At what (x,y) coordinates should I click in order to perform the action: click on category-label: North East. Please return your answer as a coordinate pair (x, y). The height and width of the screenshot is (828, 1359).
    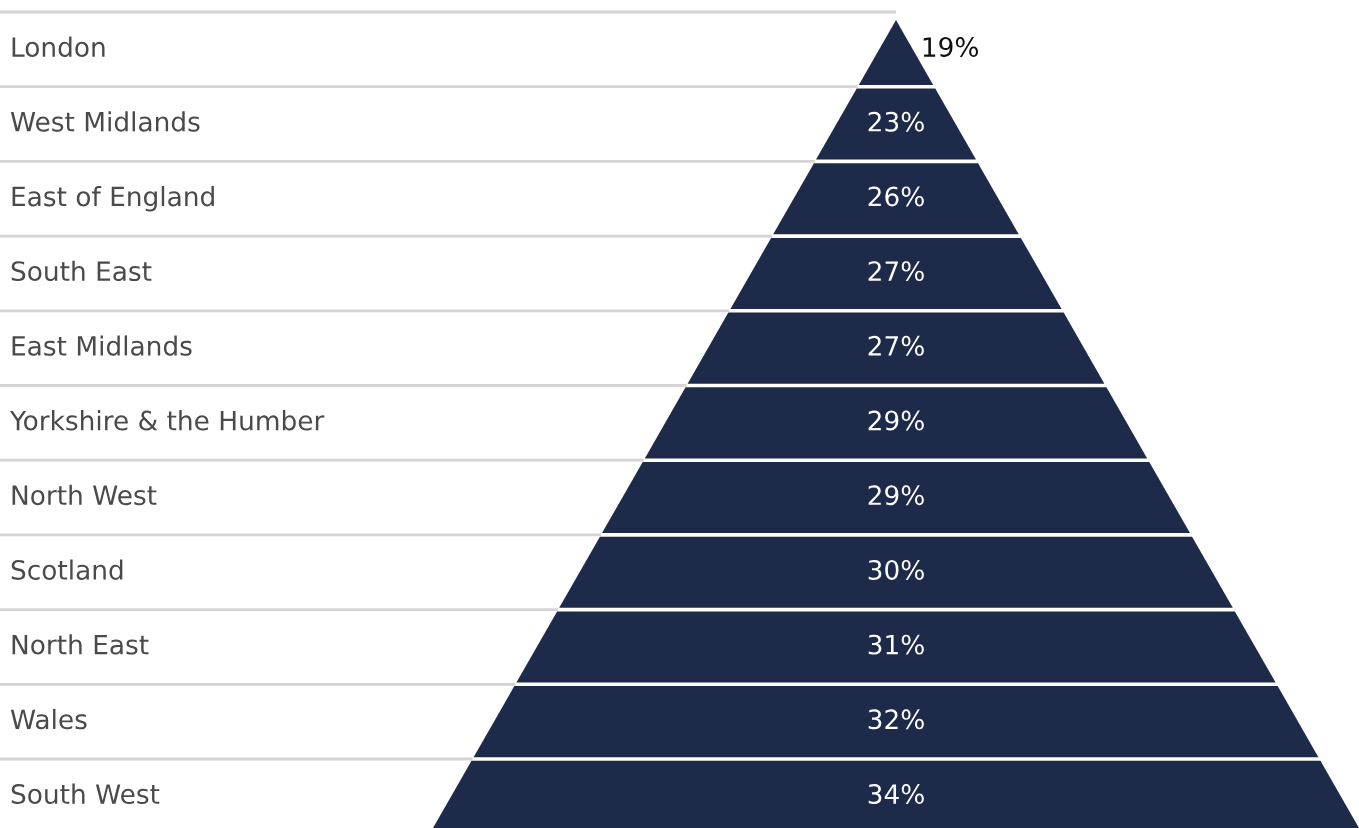
    Looking at the image, I should click on (80, 644).